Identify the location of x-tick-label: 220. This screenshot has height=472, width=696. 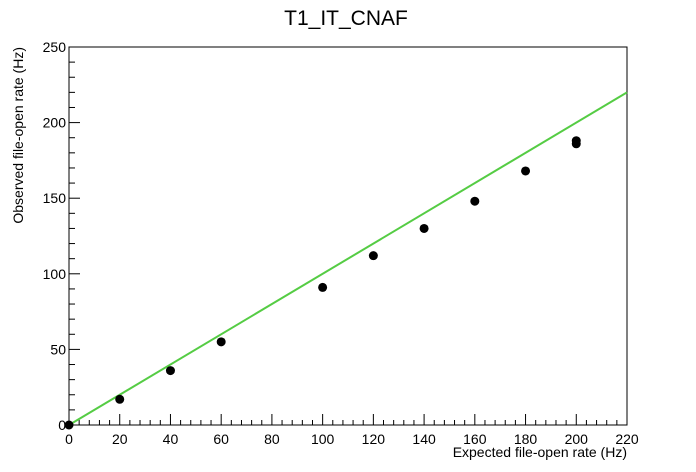
(627, 439).